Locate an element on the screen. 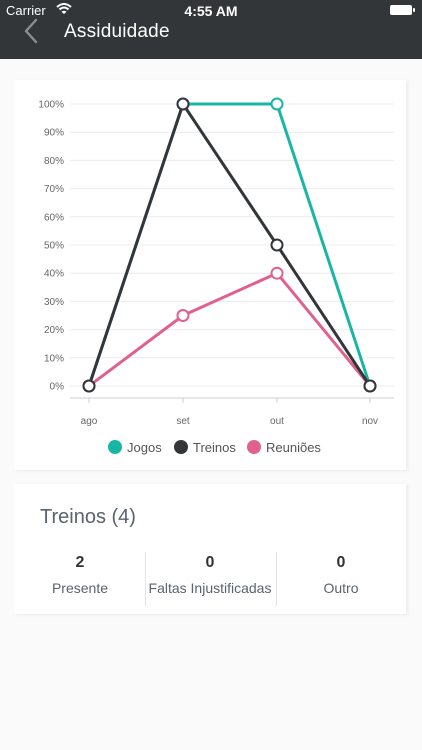 This screenshot has height=750, width=422. page-title: Assiduidade is located at coordinates (117, 31).